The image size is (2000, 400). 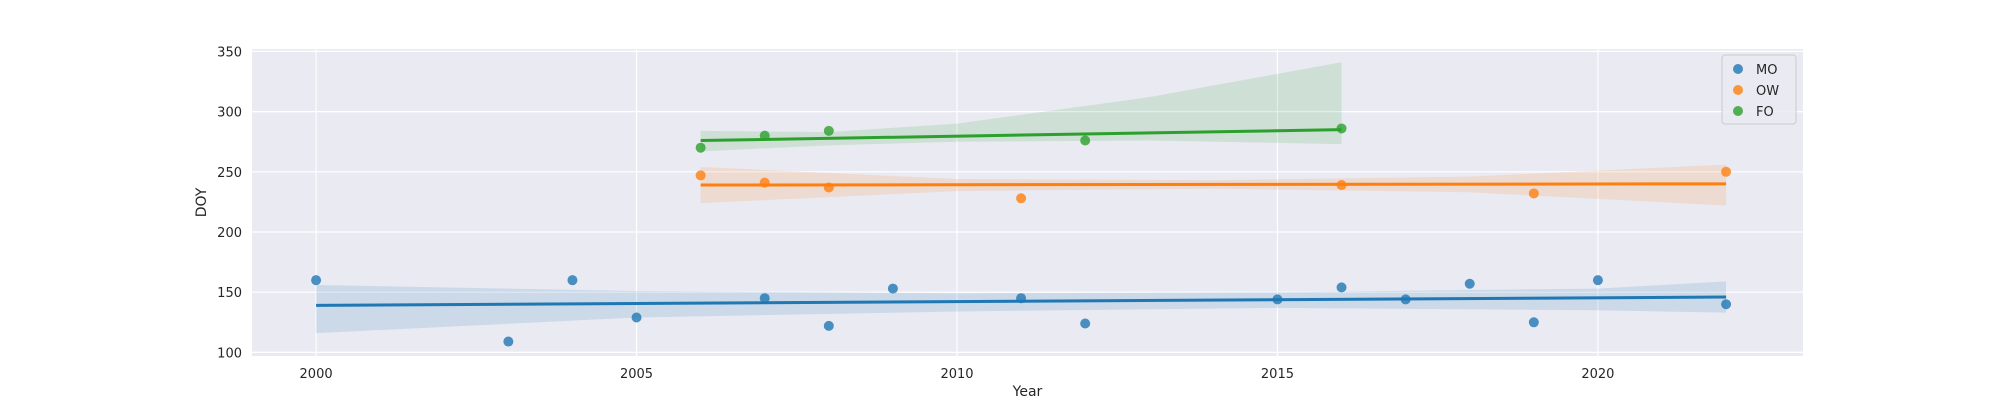 I want to click on legend: MO OW FO, so click(x=1759, y=89).